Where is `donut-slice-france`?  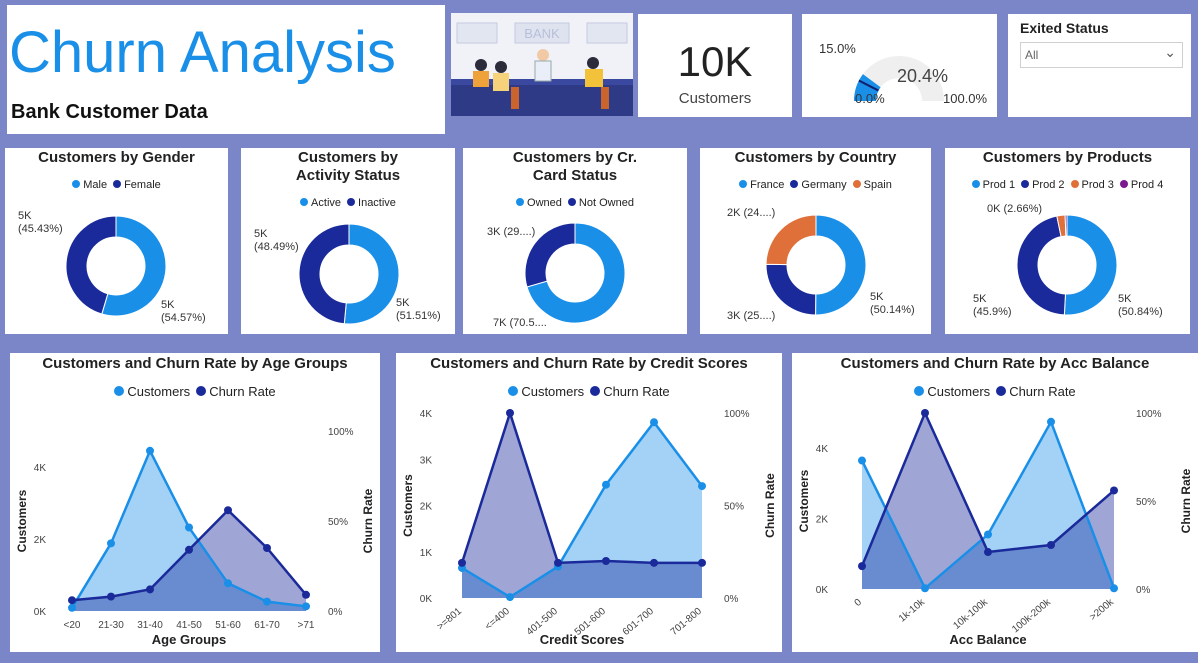
donut-slice-france is located at coordinates (841, 265).